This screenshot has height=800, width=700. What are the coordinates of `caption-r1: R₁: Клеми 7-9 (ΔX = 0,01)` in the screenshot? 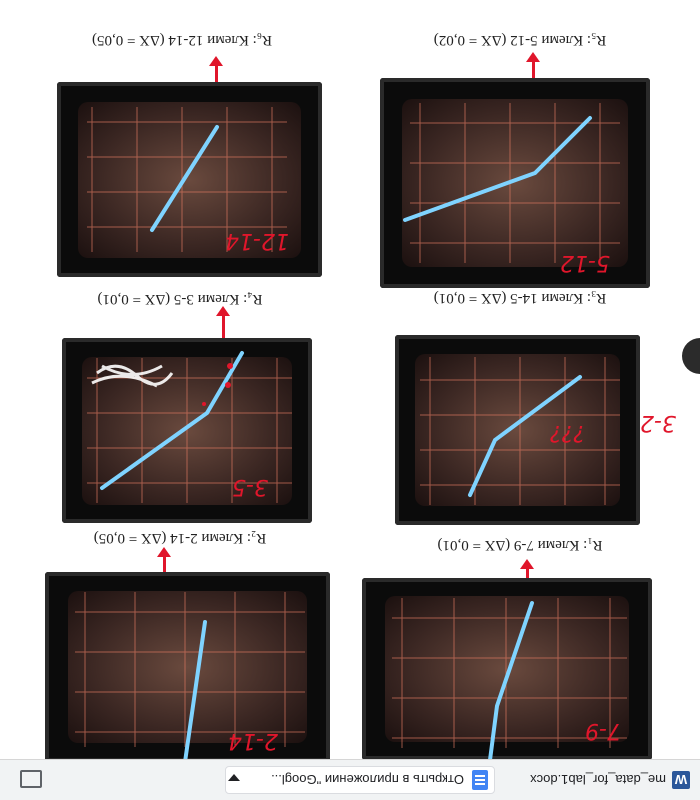 It's located at (520, 545).